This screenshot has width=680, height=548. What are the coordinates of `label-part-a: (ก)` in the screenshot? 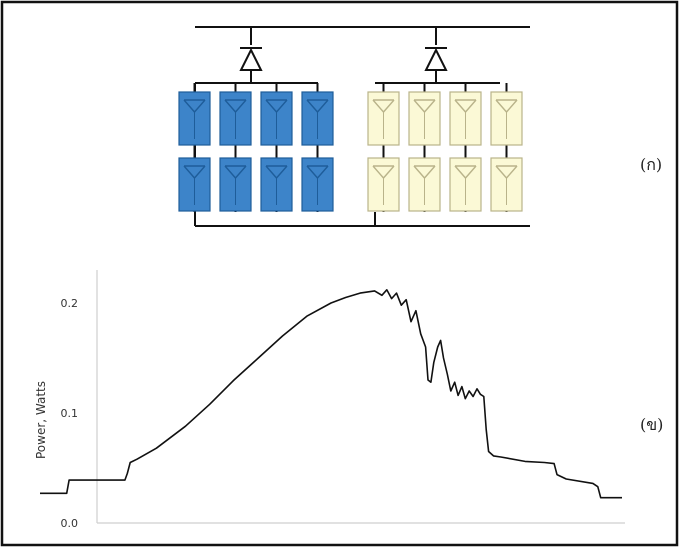 It's located at (651, 164).